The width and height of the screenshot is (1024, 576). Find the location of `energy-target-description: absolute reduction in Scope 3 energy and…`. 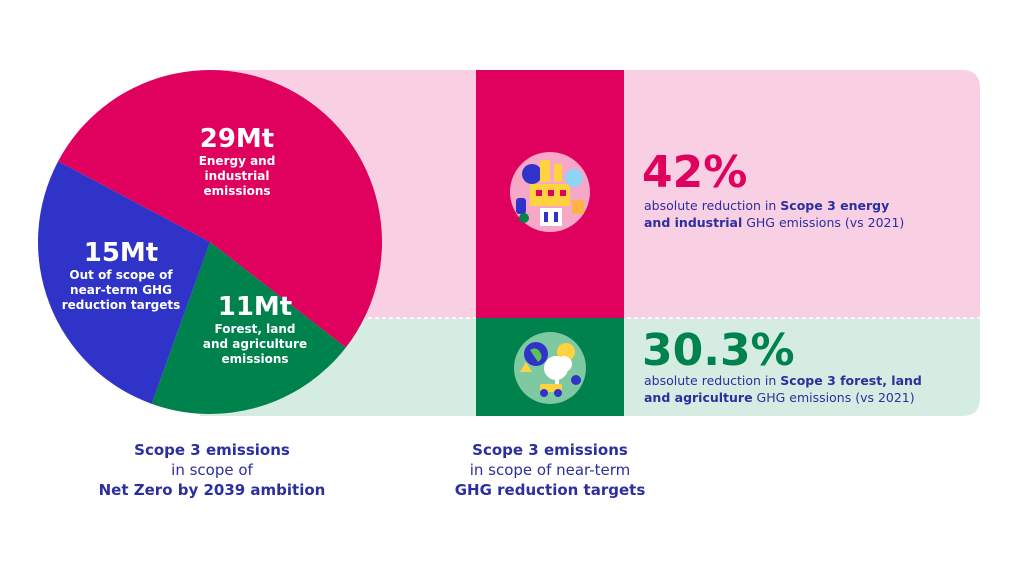

energy-target-description: absolute reduction in Scope 3 energy and… is located at coordinates (809, 214).